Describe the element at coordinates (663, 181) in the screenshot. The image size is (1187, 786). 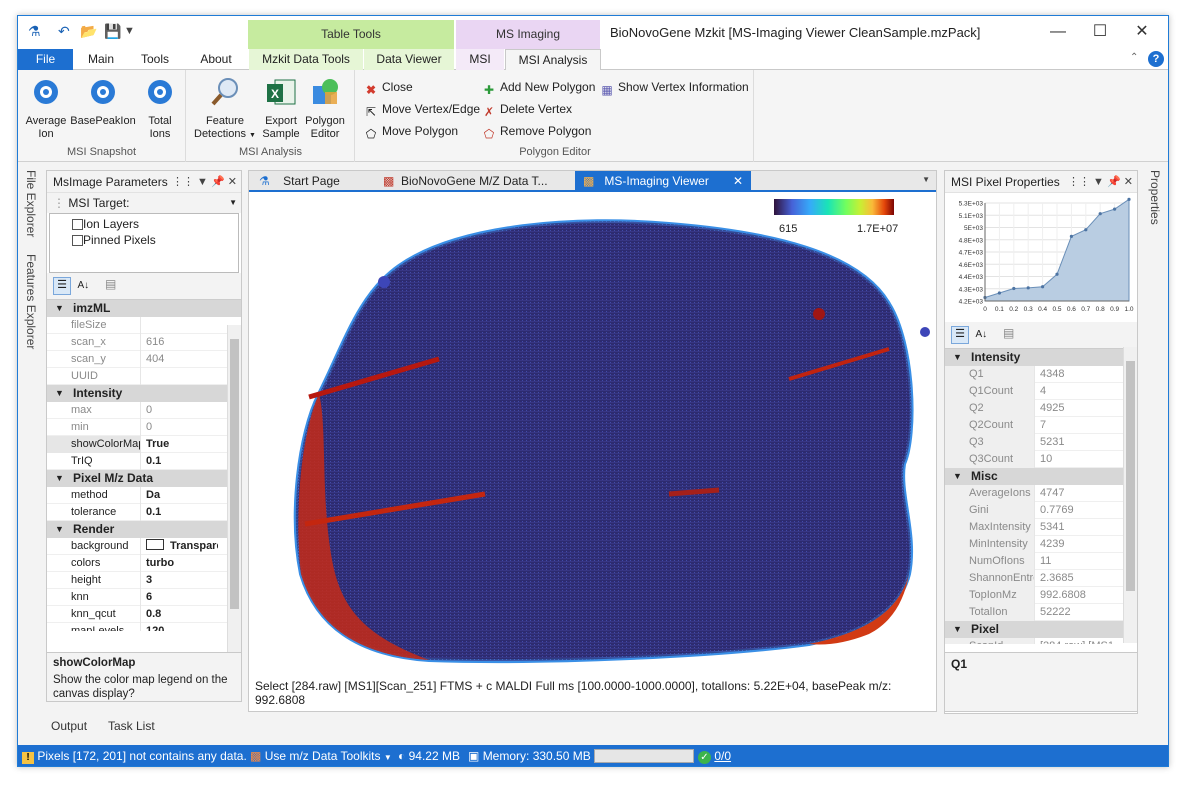
I see `doc-tab-ms-imaging-viewer: ▩ MS-Imaging Viewer ✕` at that location.